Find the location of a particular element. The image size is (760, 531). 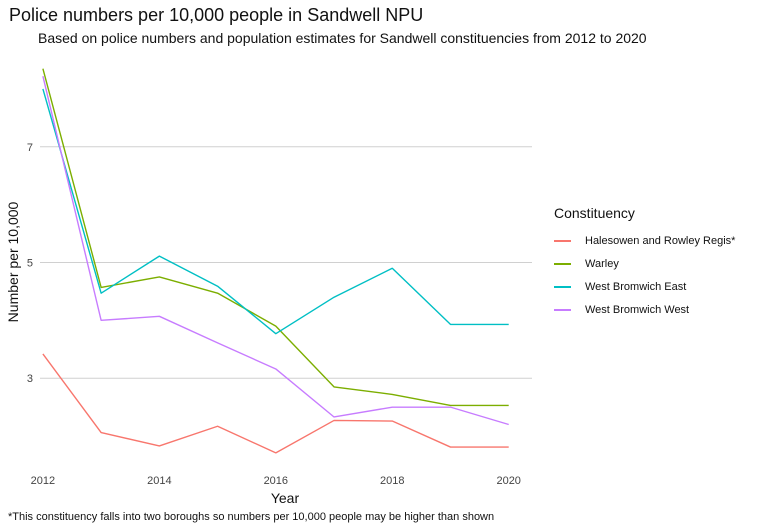

x-tick-label: 2016 is located at coordinates (276, 481).